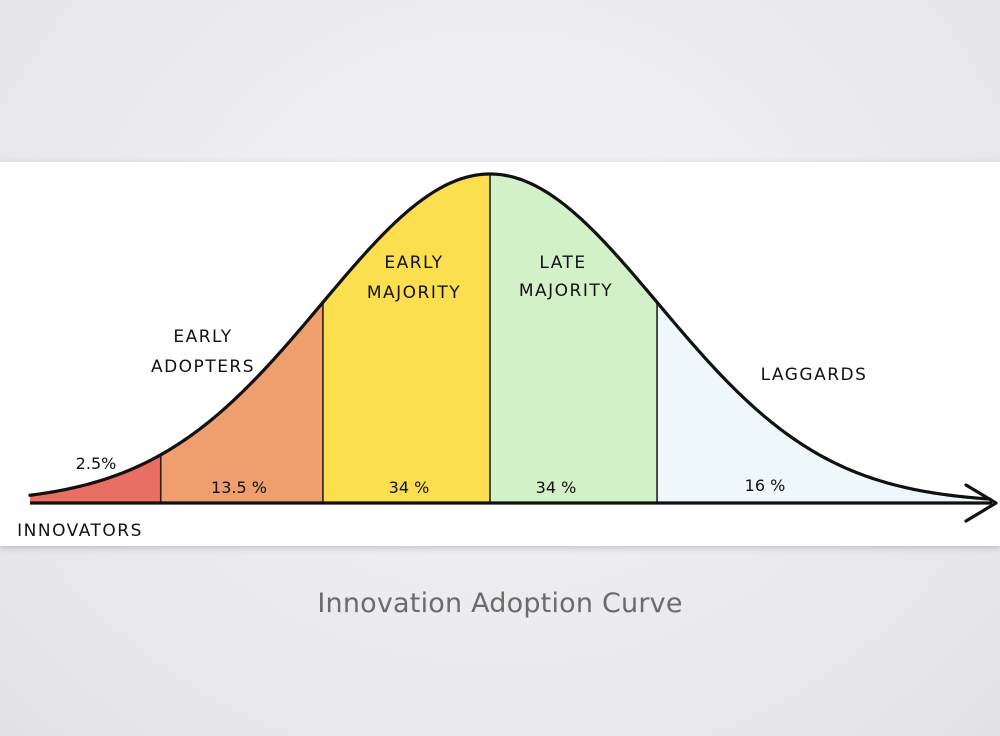 Image resolution: width=1000 pixels, height=736 pixels. What do you see at coordinates (80, 531) in the screenshot?
I see `label-innovators: INNOVATORS` at bounding box center [80, 531].